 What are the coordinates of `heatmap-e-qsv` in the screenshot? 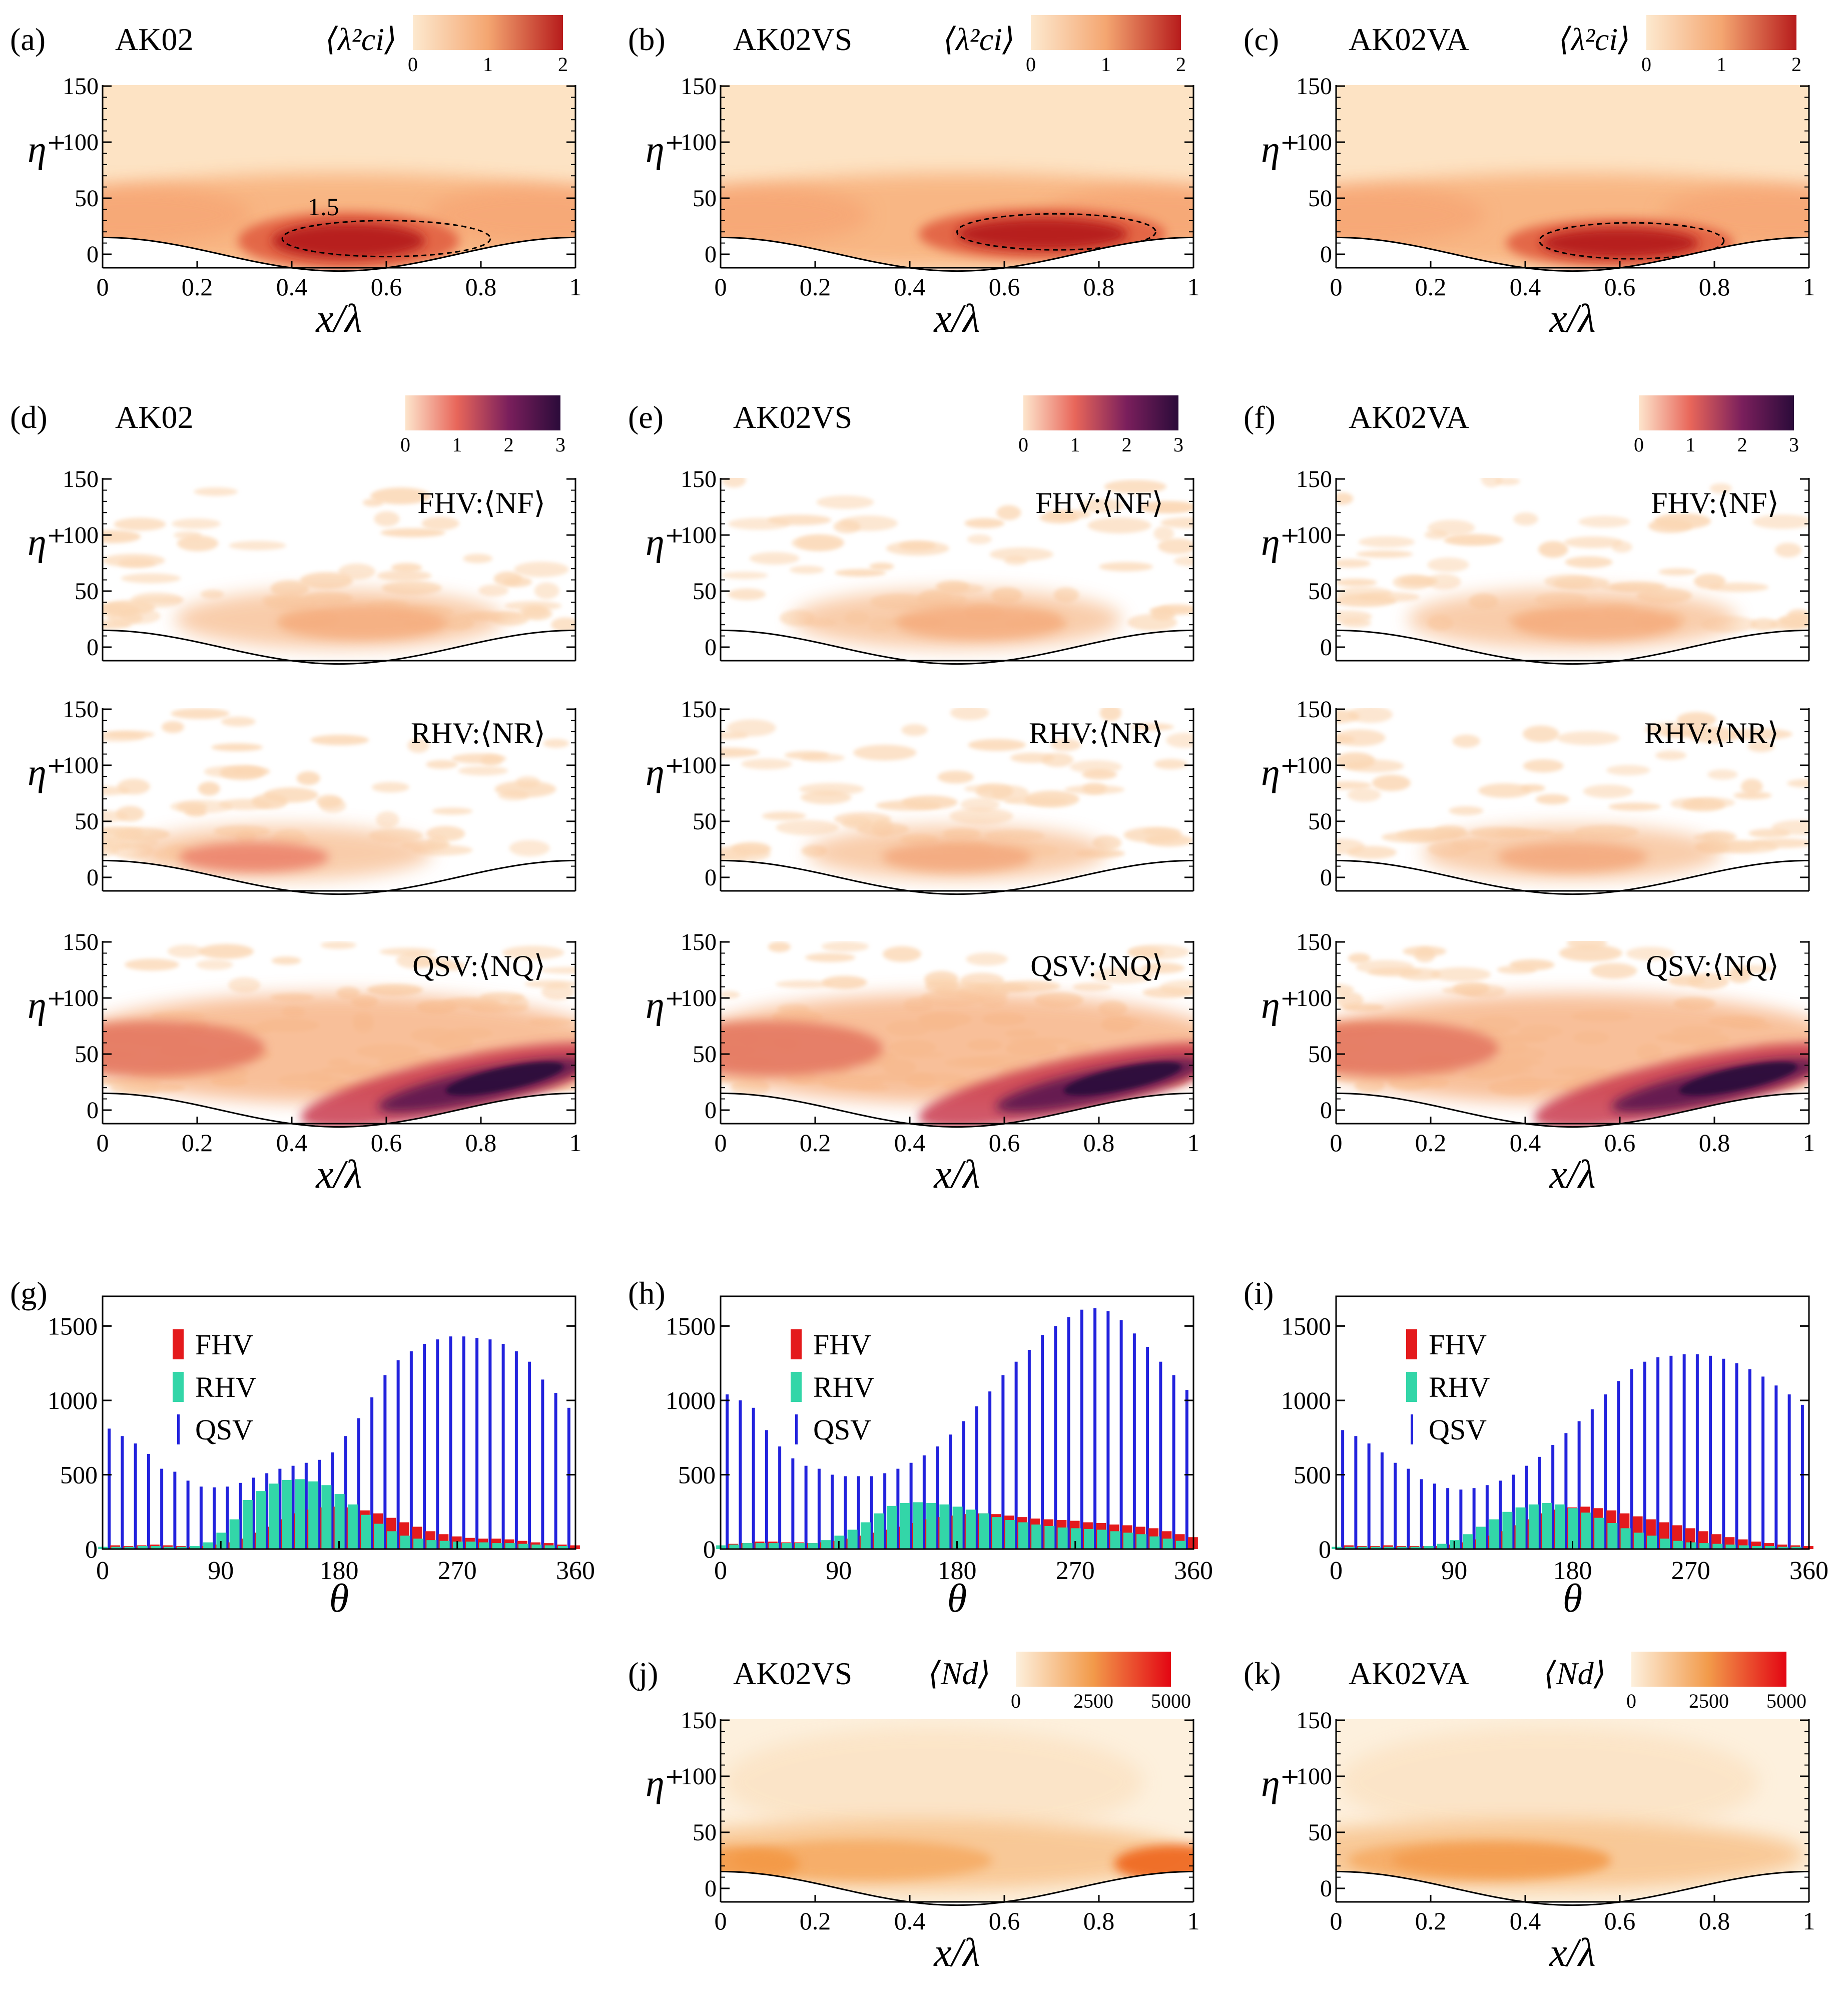 It's located at (957, 1034).